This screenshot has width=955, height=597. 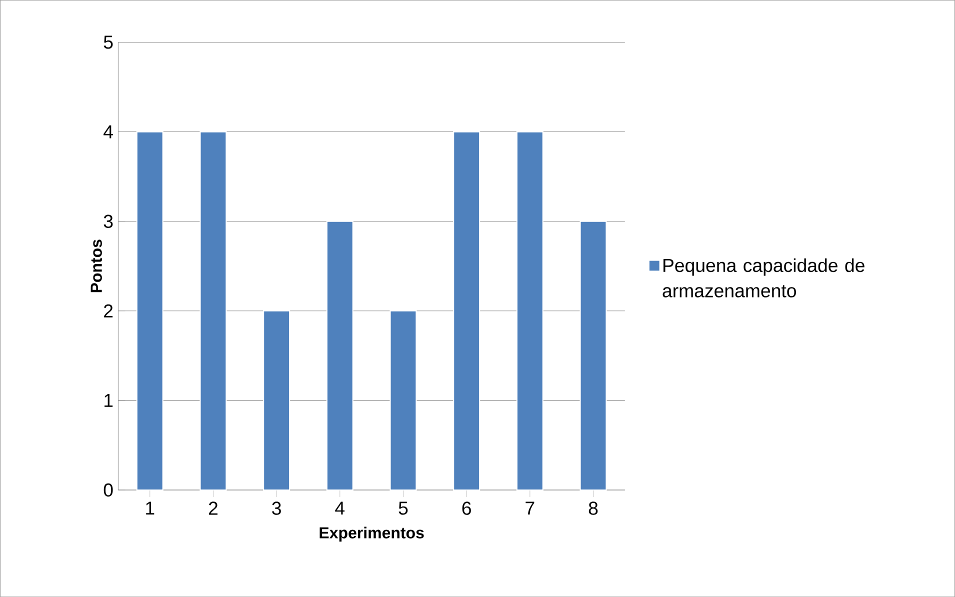 What do you see at coordinates (763, 278) in the screenshot?
I see `legend-label: Pequena capacidade de armazenamento` at bounding box center [763, 278].